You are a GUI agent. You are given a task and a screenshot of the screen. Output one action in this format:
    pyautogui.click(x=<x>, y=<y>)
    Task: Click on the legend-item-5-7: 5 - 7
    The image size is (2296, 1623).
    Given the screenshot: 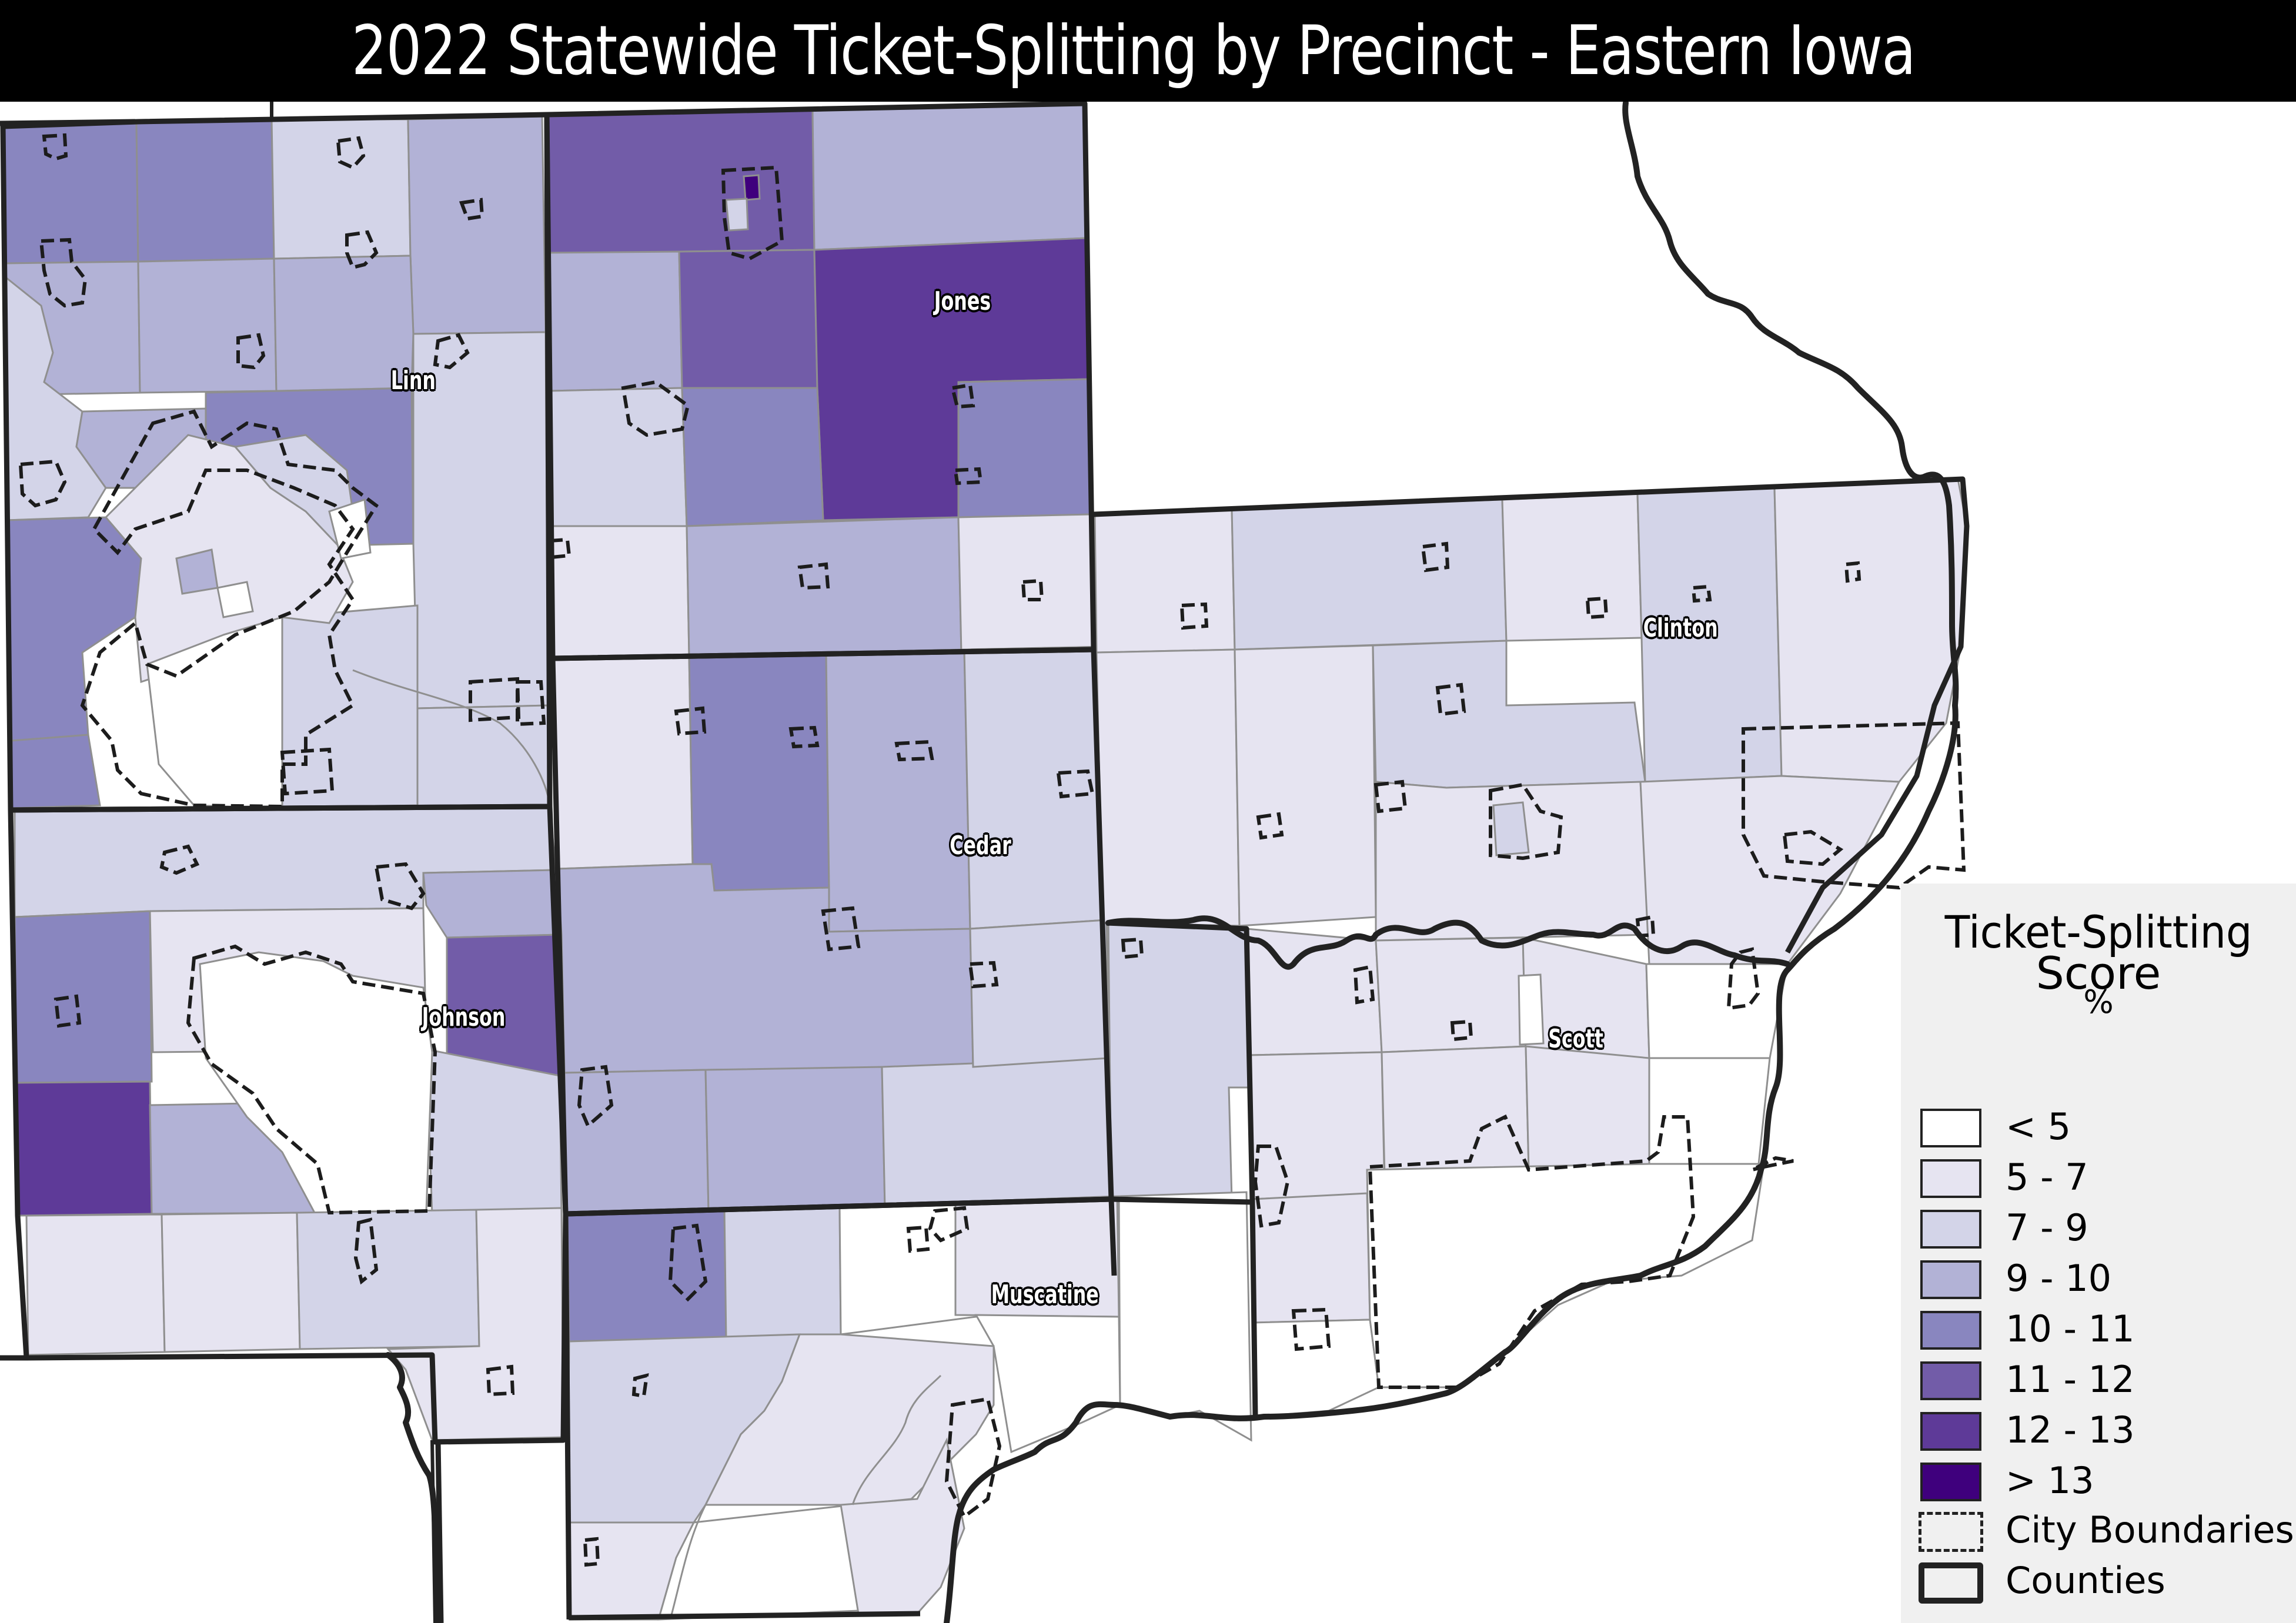 What is the action you would take?
    pyautogui.click(x=2105, y=1178)
    